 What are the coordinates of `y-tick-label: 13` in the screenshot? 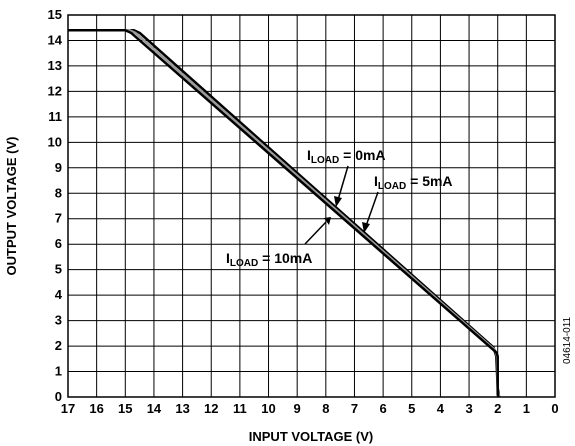 It's located at (55, 65).